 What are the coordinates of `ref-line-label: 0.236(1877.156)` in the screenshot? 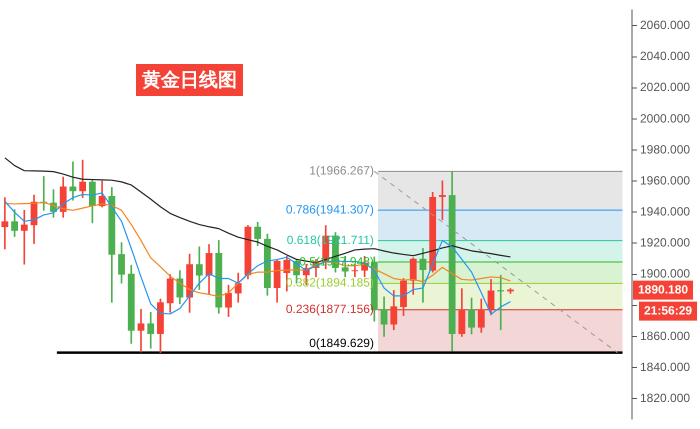 It's located at (330, 309).